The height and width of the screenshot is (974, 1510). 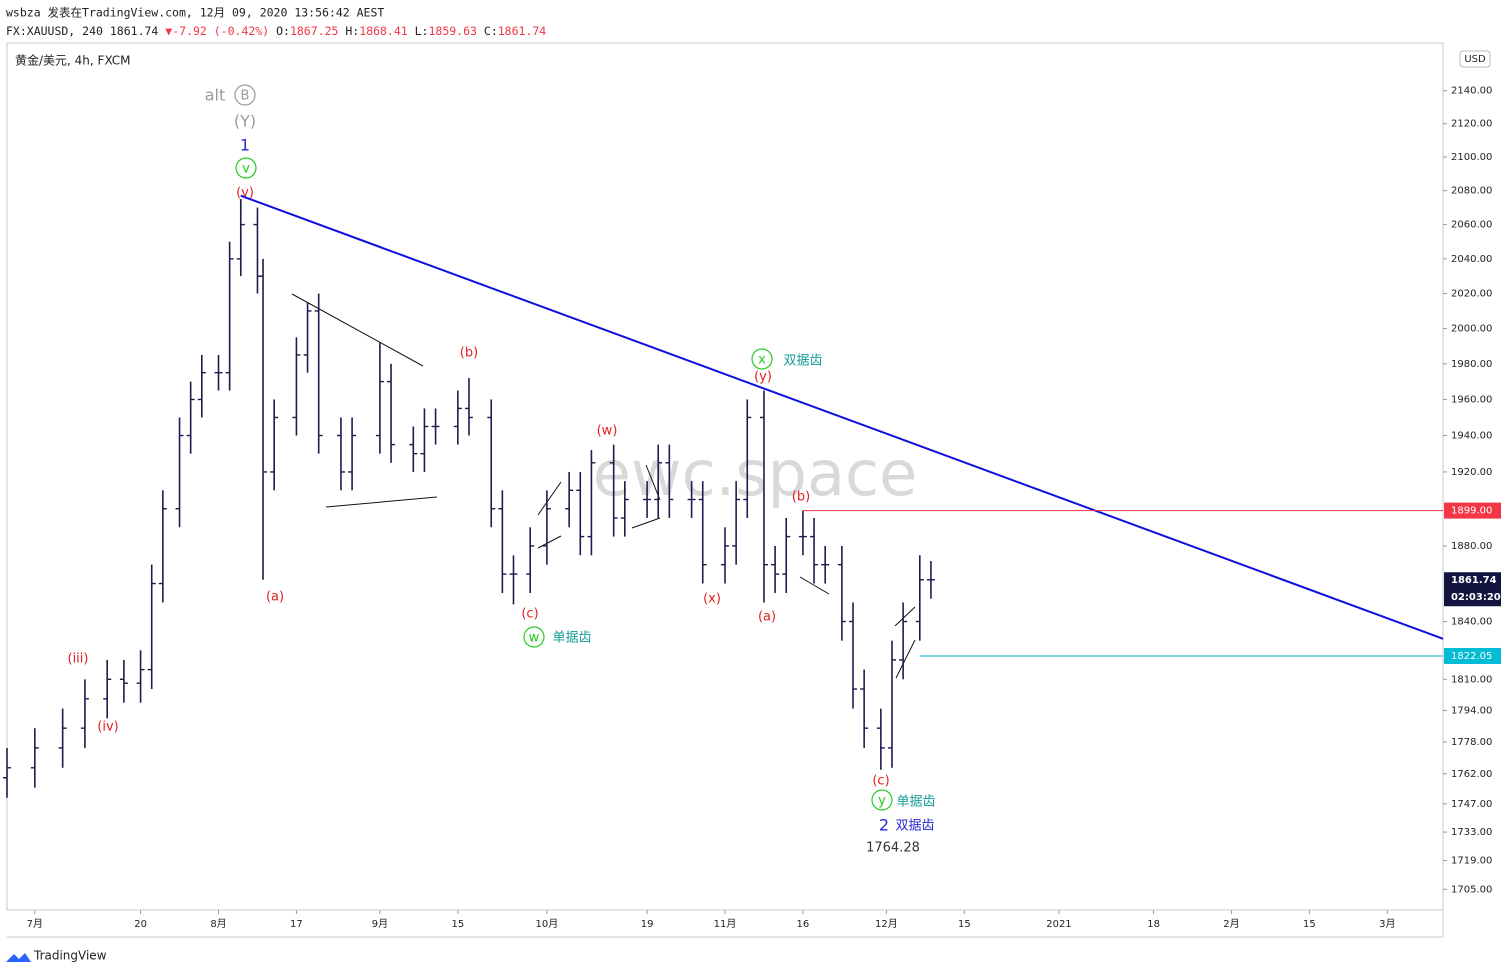 What do you see at coordinates (54, 31) in the screenshot?
I see `symbol: FX:XAUUSD, 240` at bounding box center [54, 31].